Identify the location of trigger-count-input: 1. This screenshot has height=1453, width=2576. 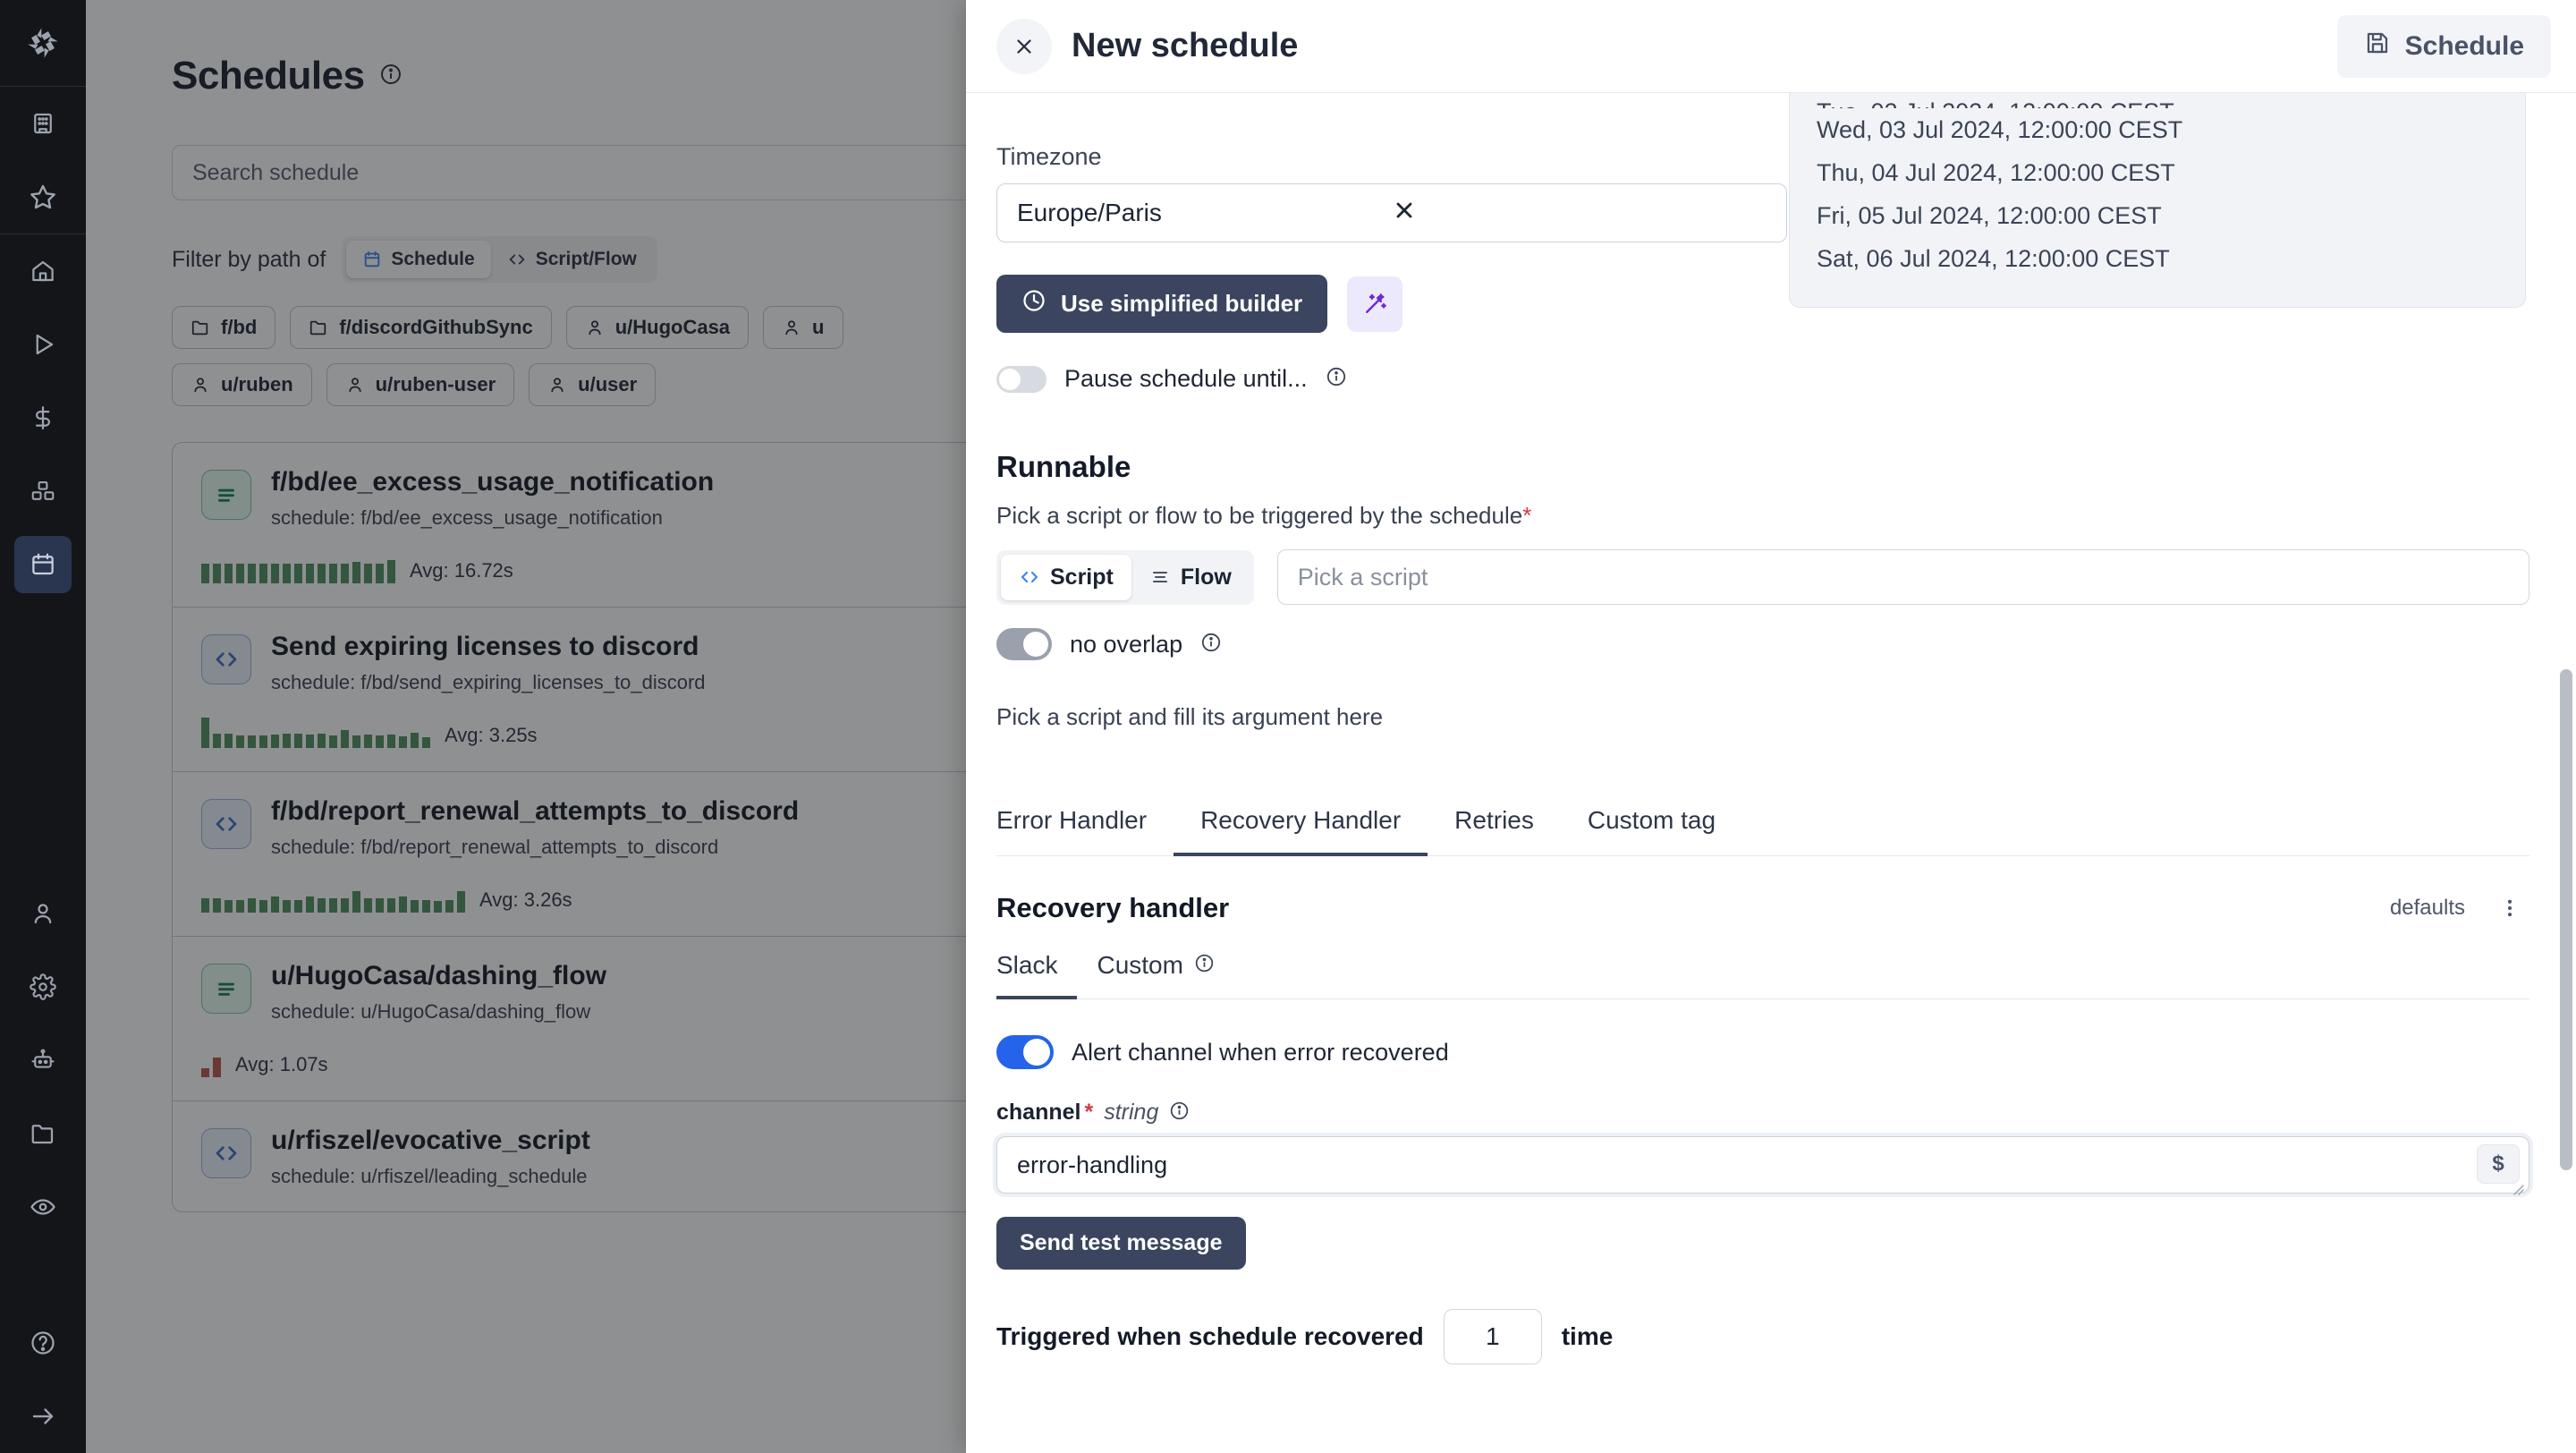
(1492, 1336).